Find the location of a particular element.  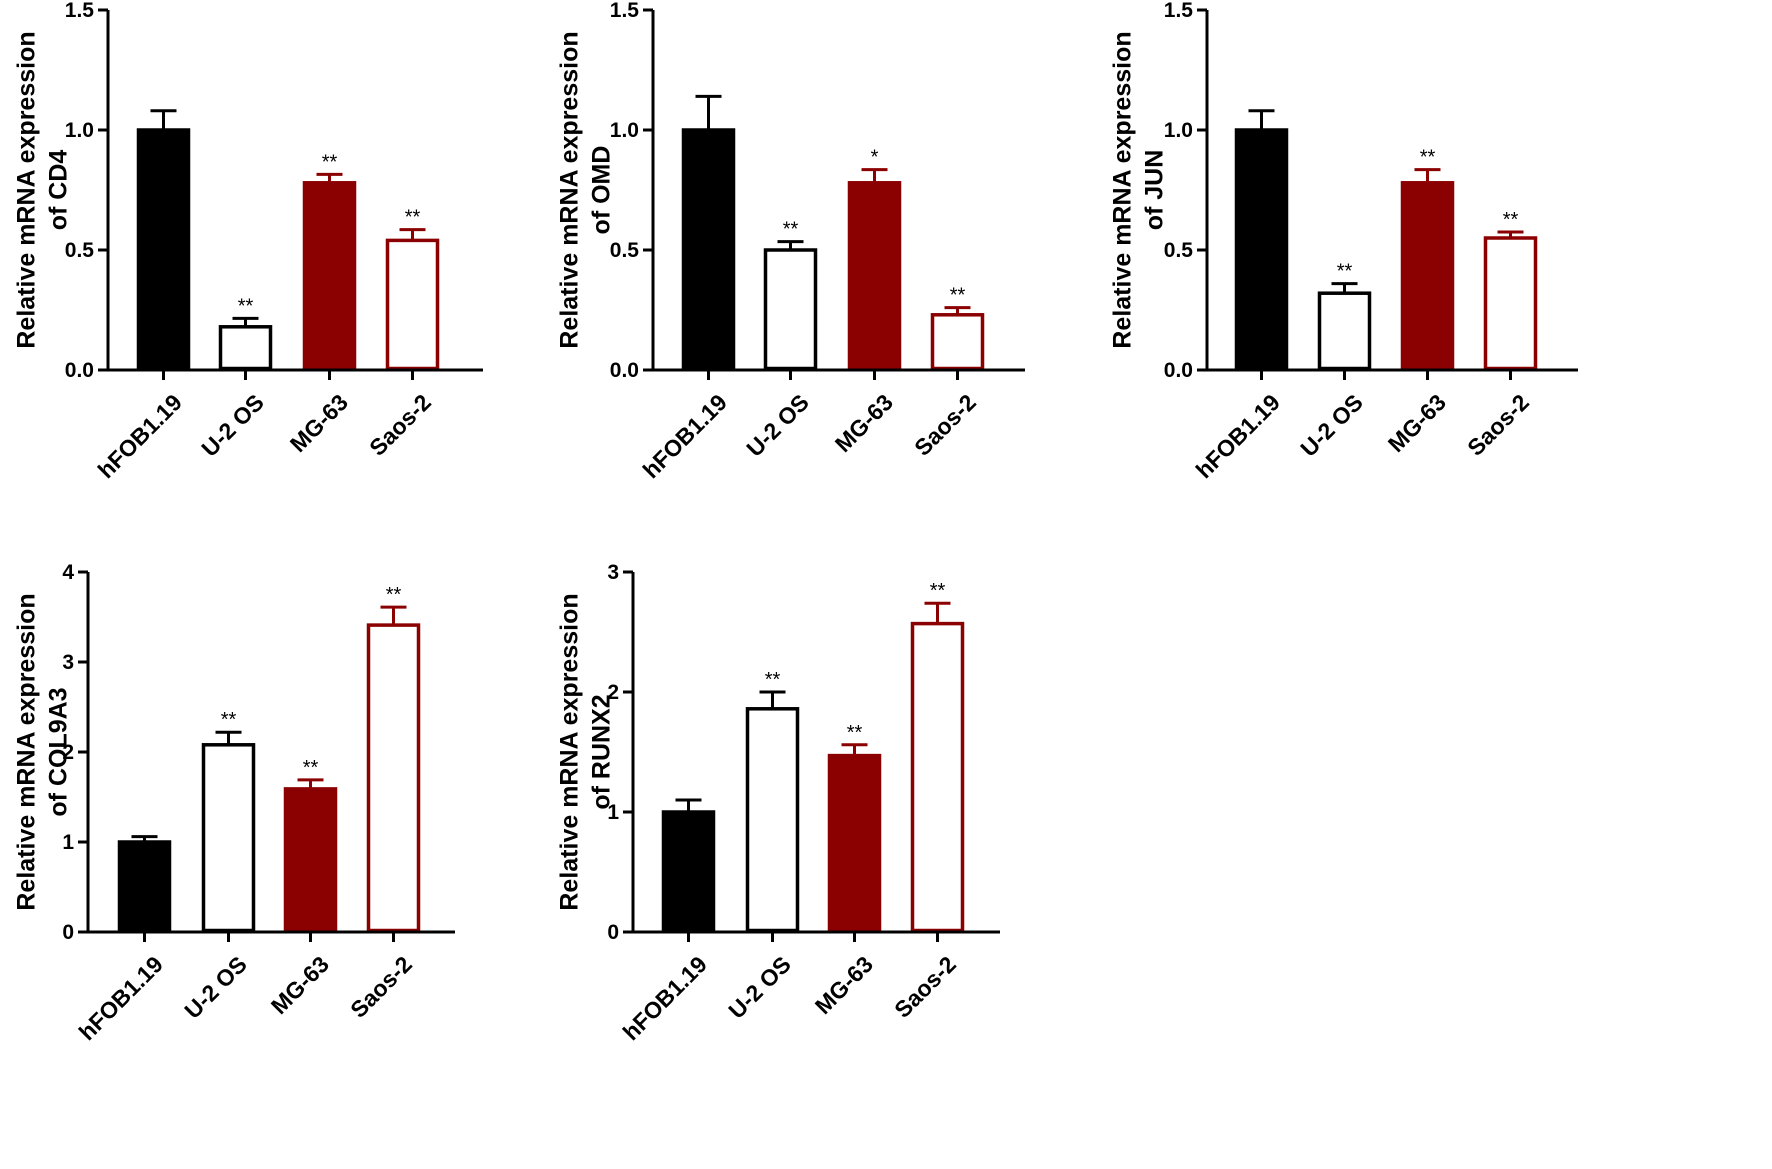

y-axis-label-line-2: of JUN is located at coordinates (1155, 190).